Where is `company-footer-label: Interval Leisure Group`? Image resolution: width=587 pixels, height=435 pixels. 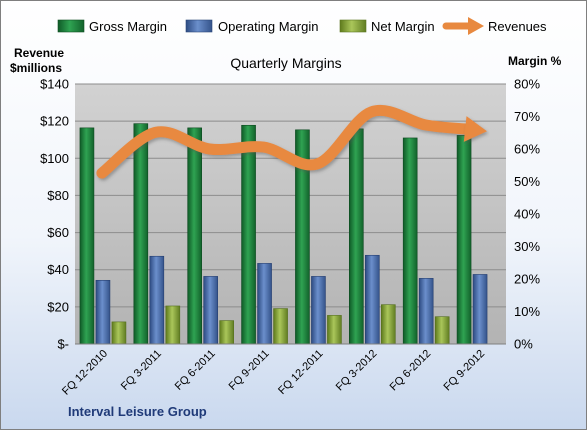 company-footer-label: Interval Leisure Group is located at coordinates (137, 411).